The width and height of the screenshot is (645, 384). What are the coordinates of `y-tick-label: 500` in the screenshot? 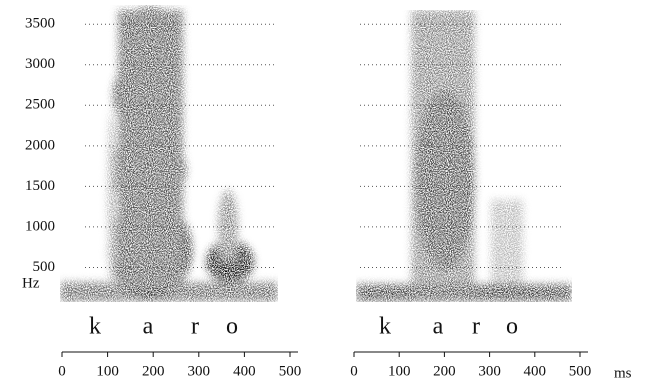 It's located at (44, 267).